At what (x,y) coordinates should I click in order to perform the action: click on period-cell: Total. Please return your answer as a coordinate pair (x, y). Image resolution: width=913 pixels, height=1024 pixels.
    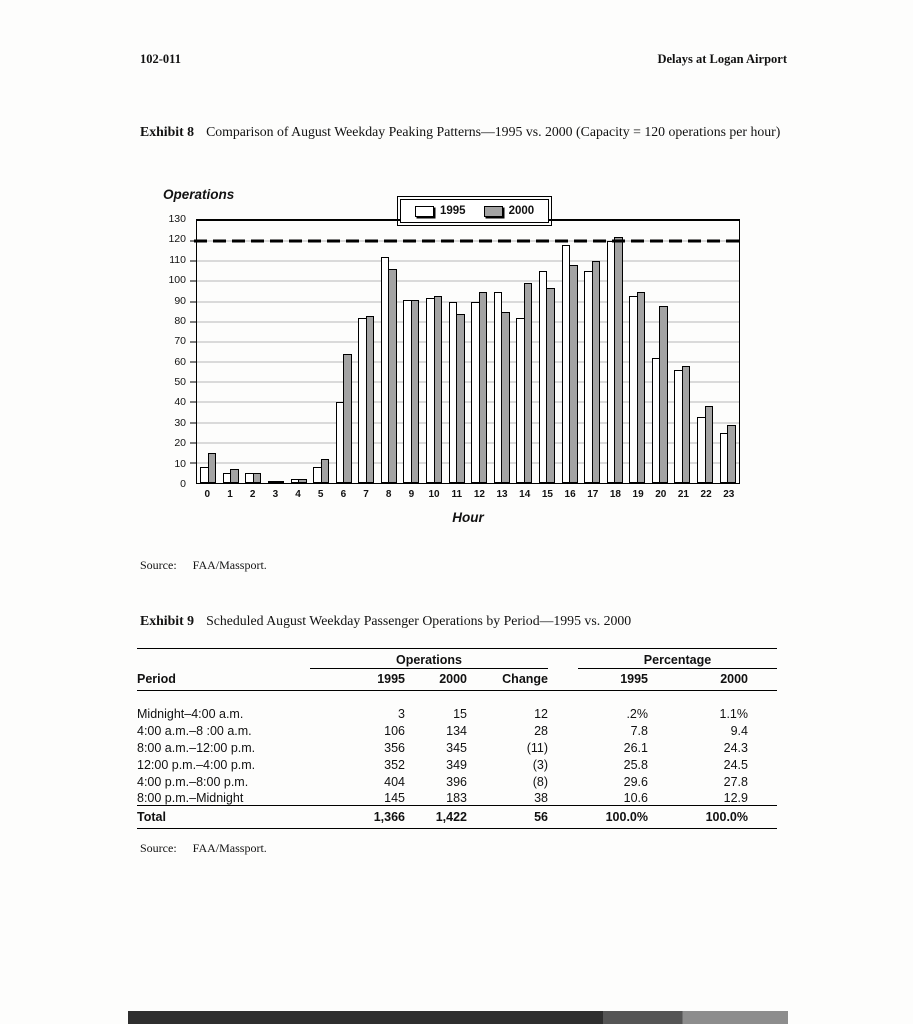
    Looking at the image, I should click on (223, 817).